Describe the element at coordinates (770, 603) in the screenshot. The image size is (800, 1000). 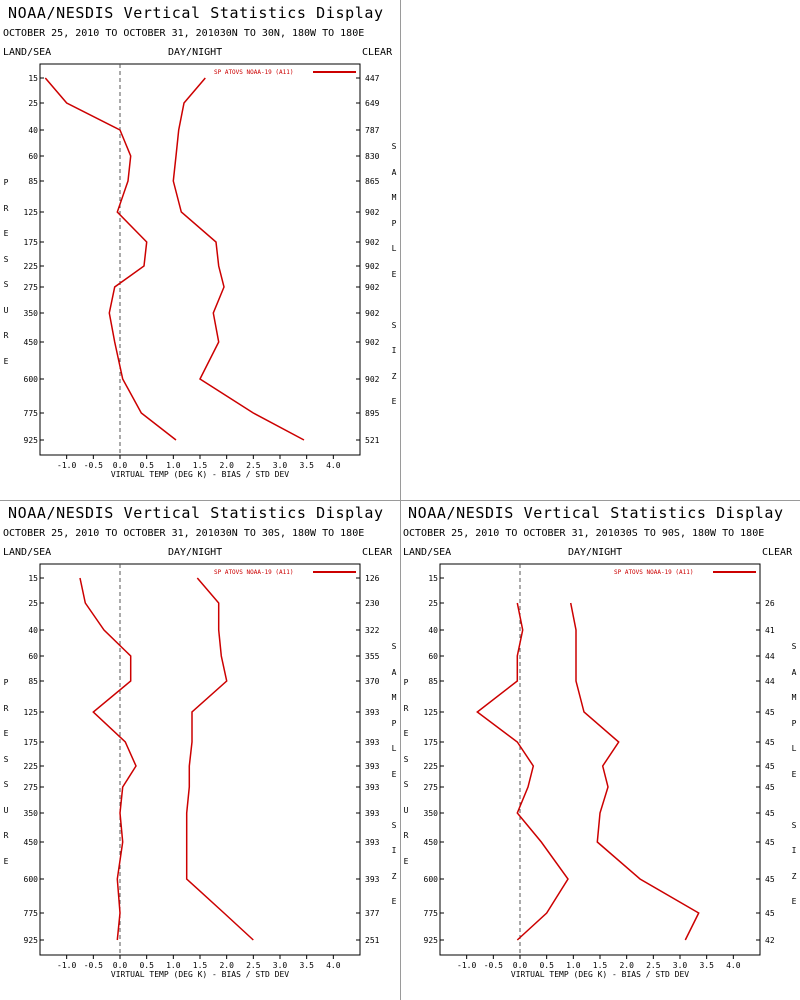
I see `sample-size-label: 26` at that location.